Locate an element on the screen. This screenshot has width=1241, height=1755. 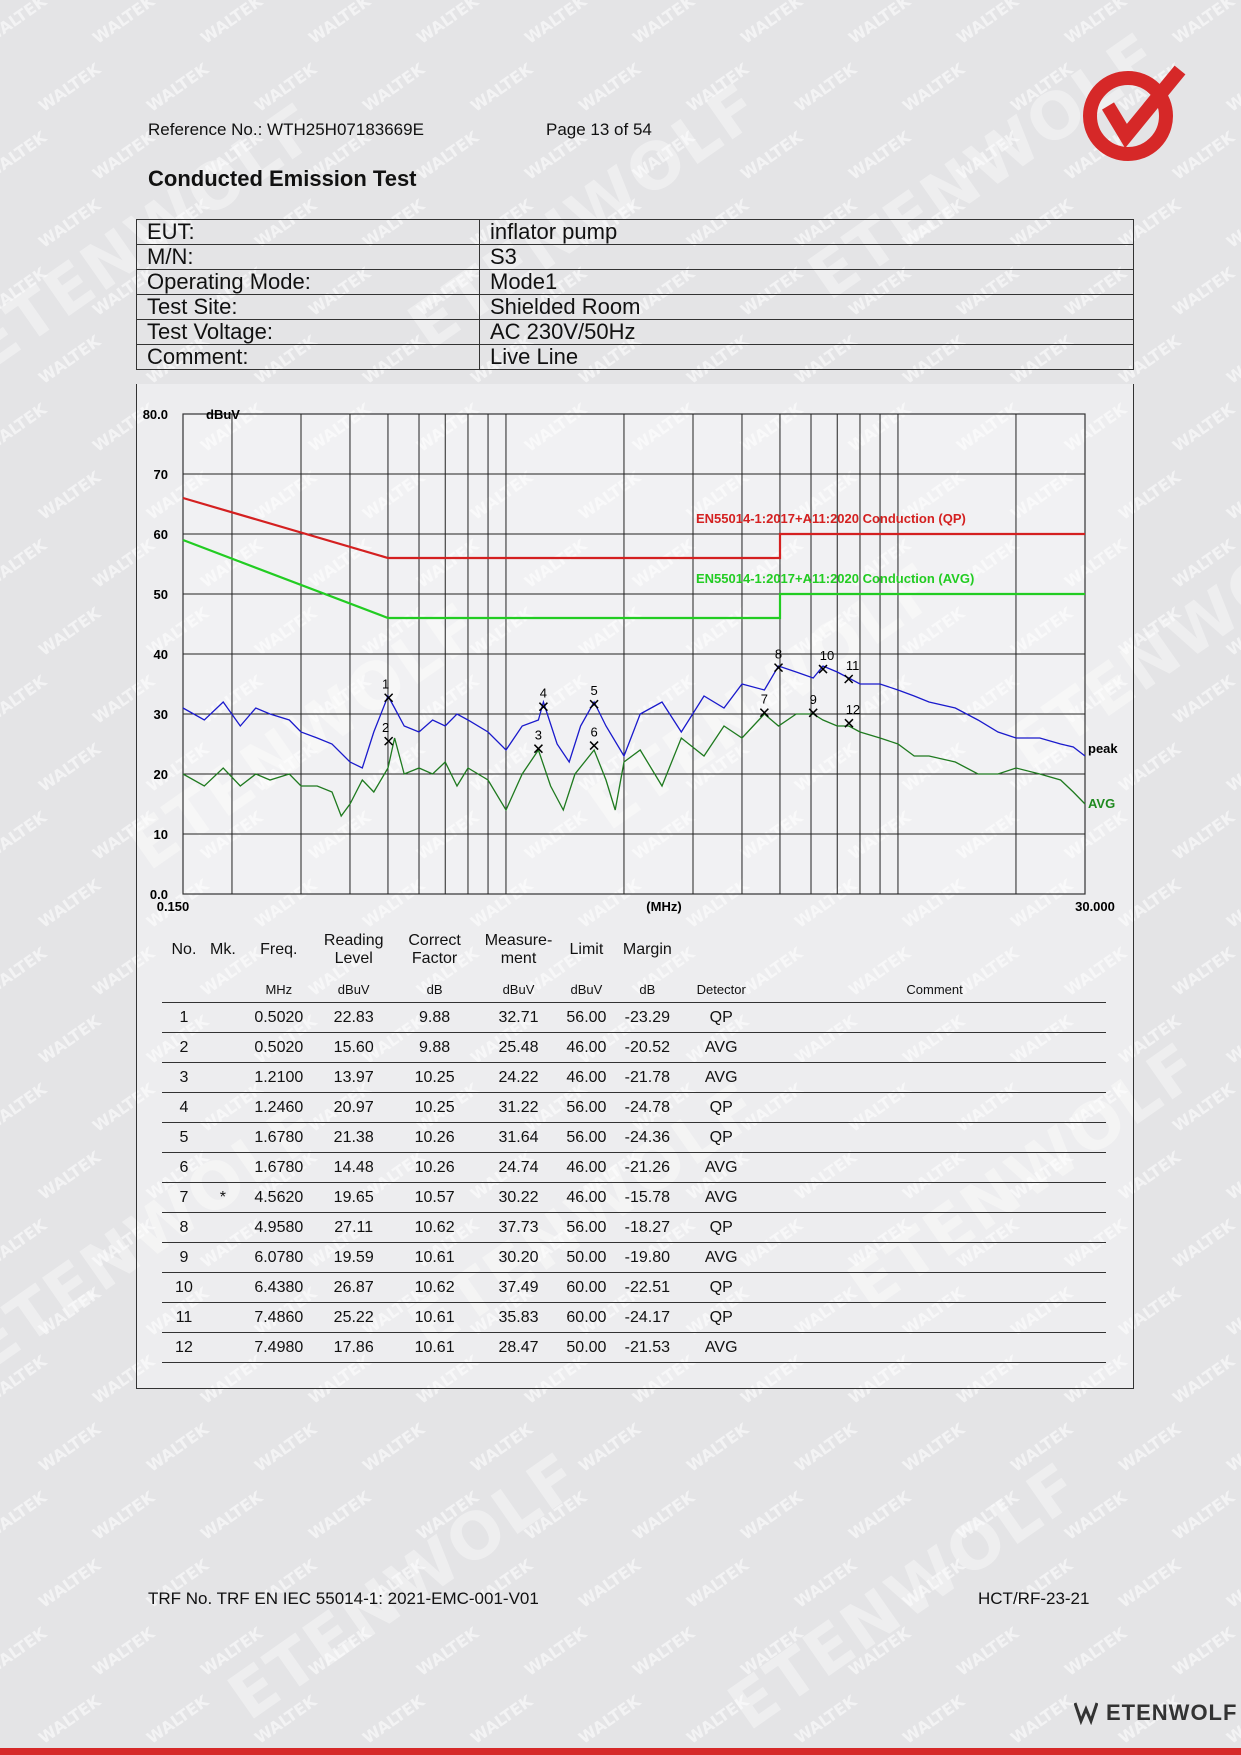
waltek-logo-icon is located at coordinates (1134, 113).